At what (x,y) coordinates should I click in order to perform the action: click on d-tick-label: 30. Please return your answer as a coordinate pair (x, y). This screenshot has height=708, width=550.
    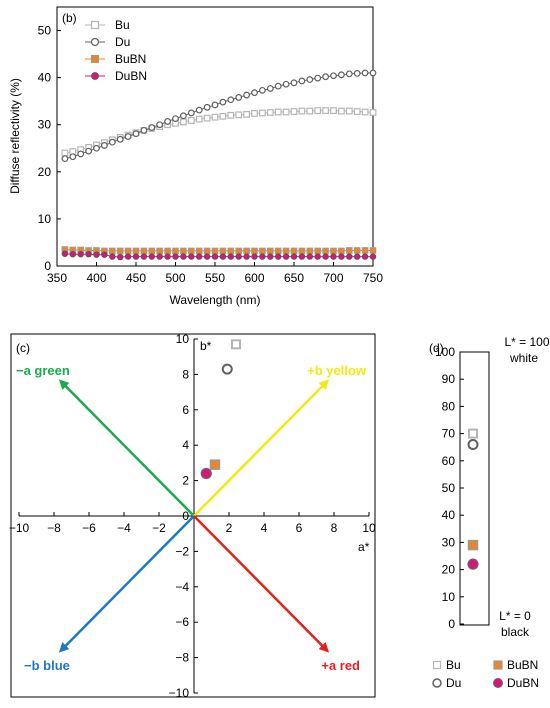
    Looking at the image, I should click on (449, 542).